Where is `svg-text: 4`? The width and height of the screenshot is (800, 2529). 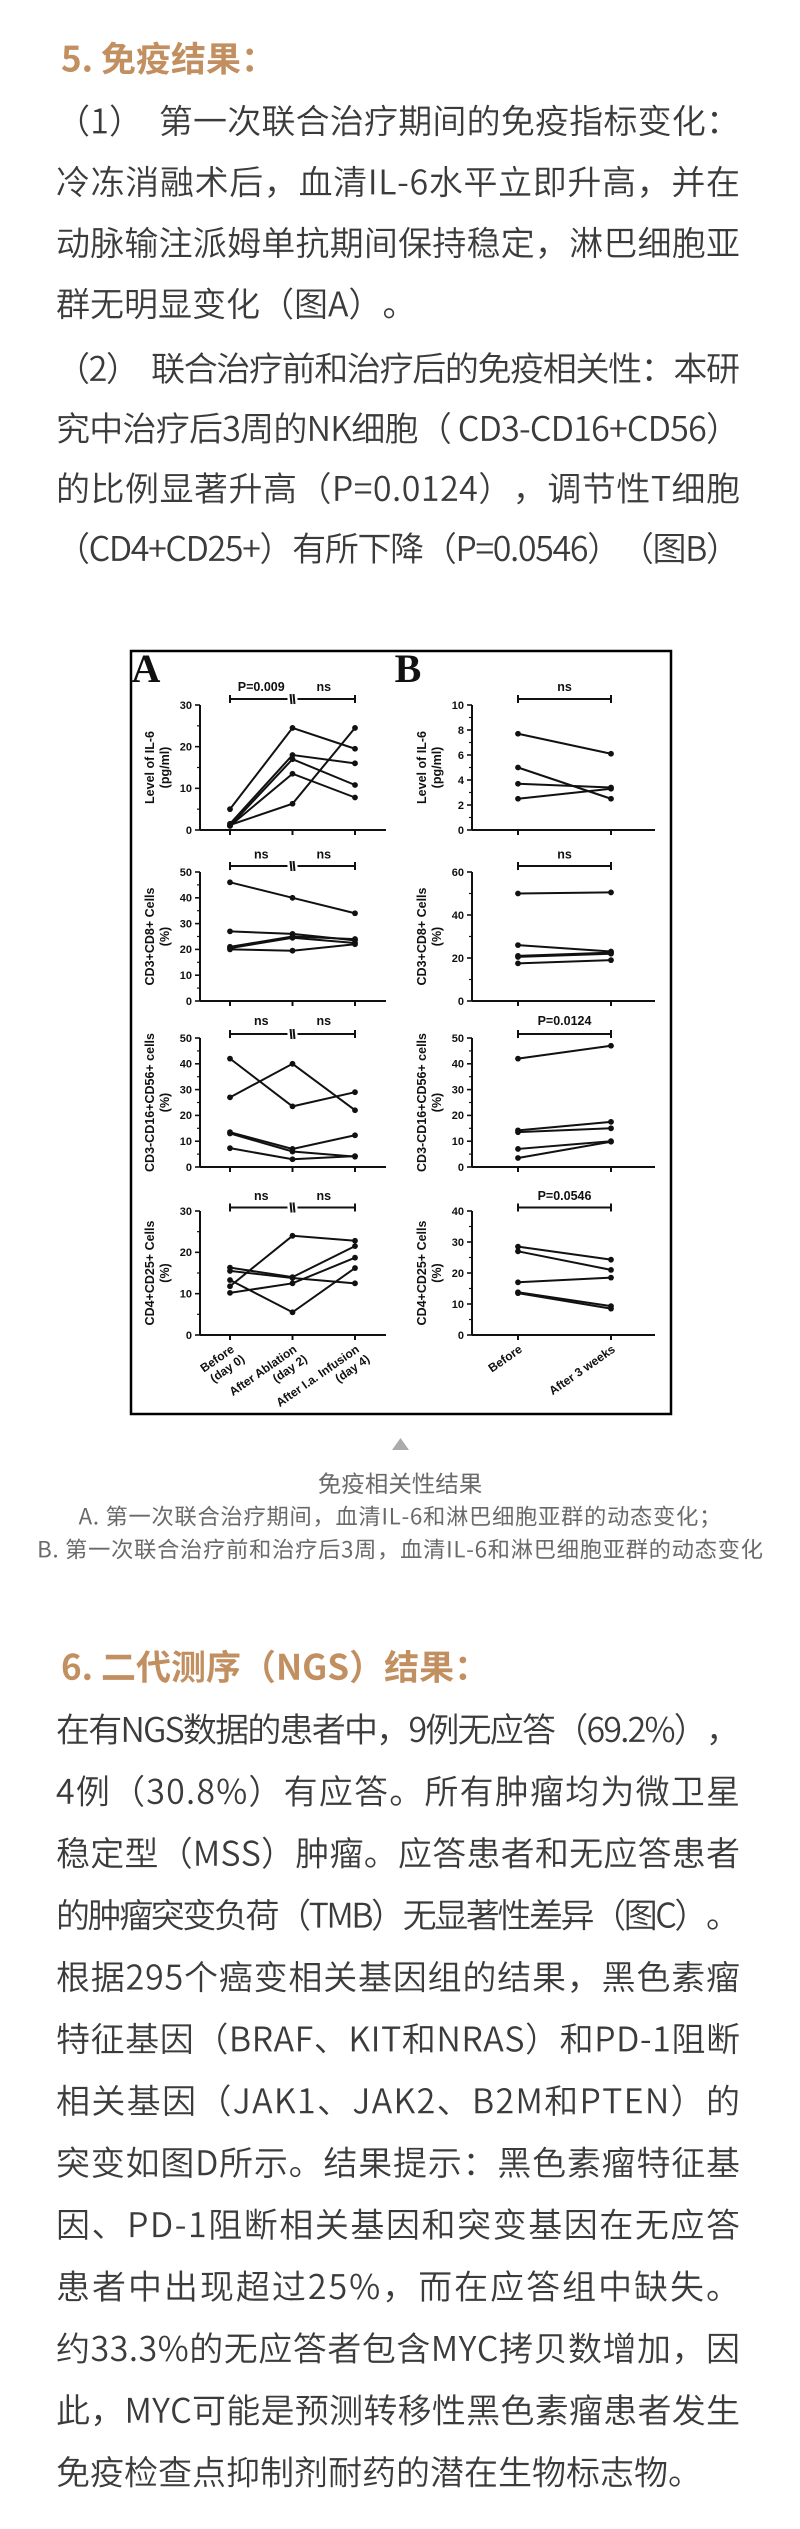 svg-text: 4 is located at coordinates (461, 781).